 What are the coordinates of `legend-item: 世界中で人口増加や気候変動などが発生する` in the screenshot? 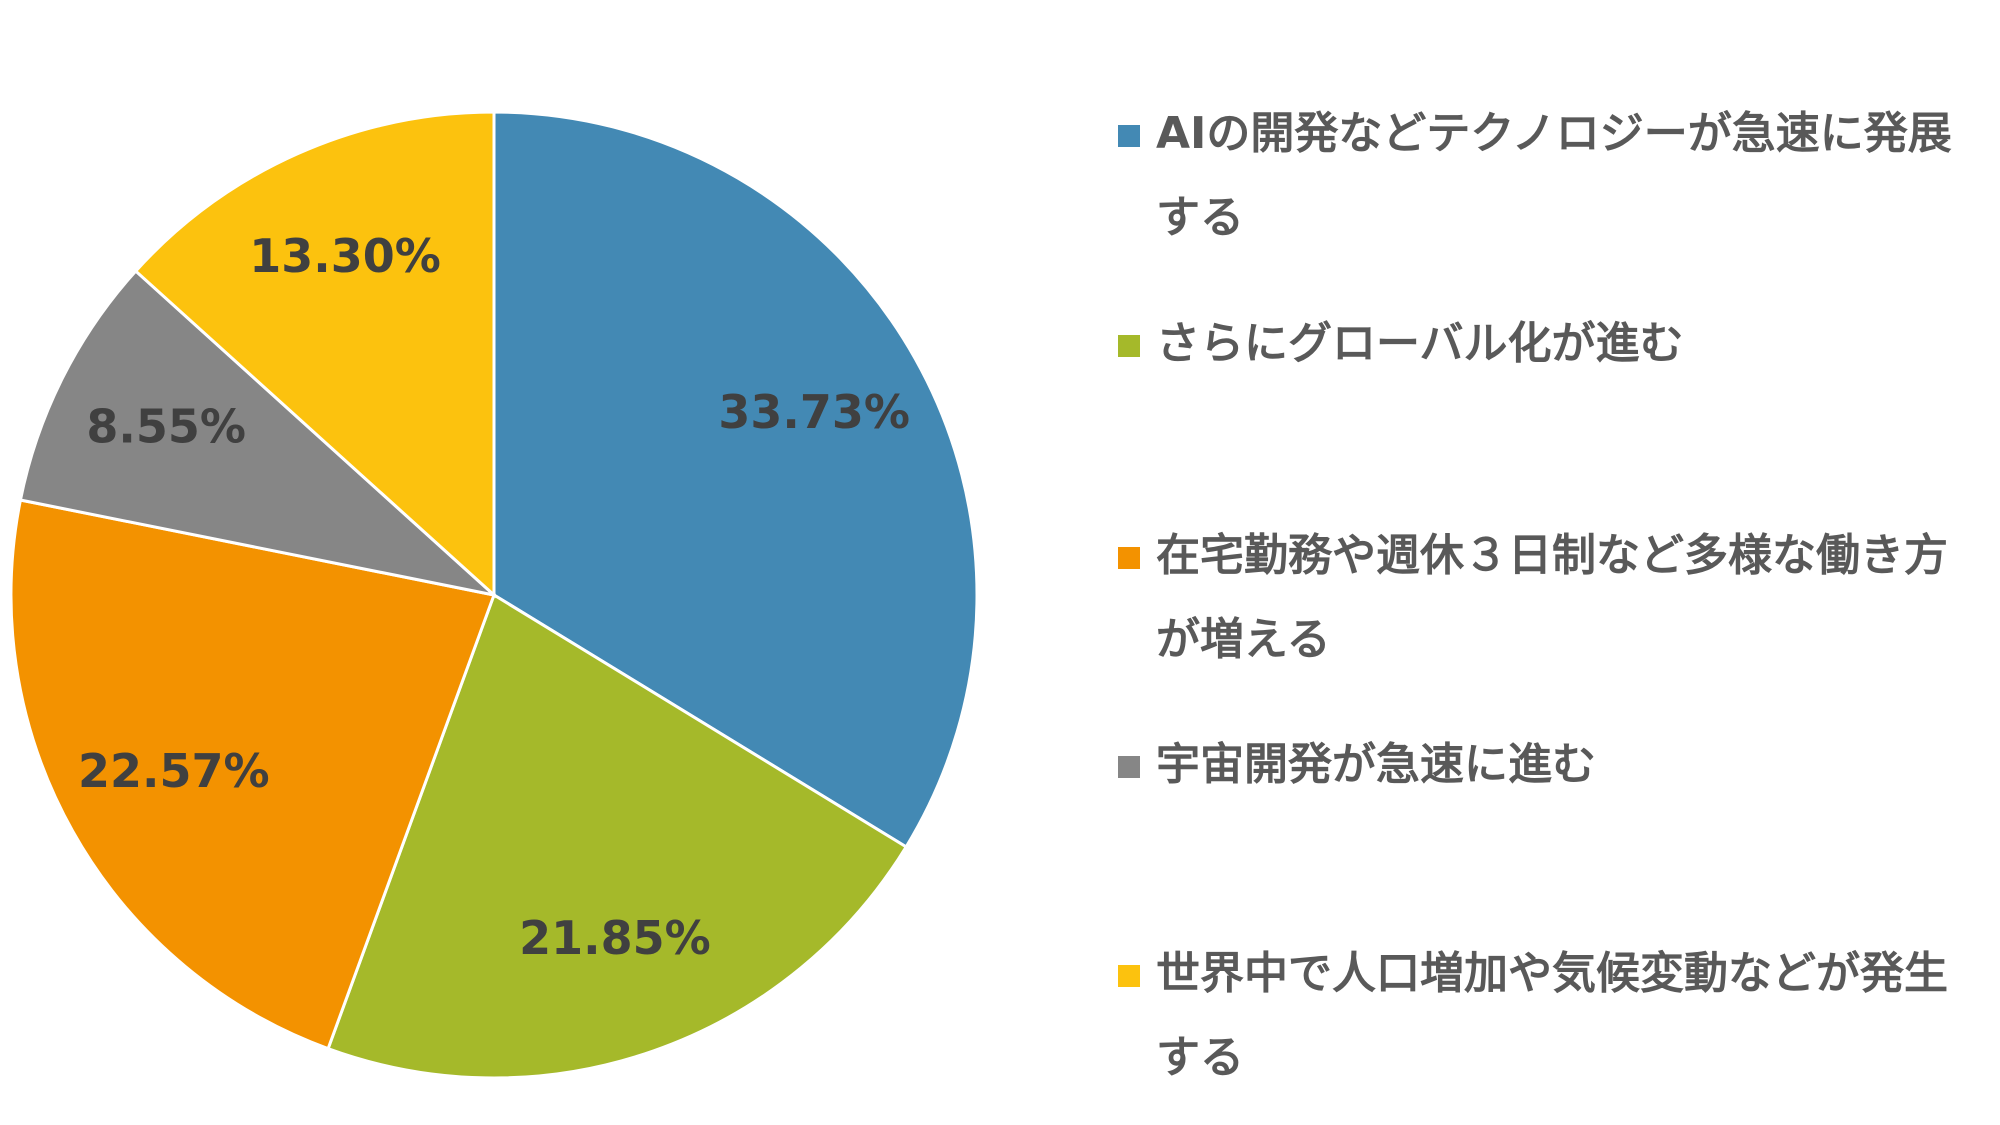 It's located at (1558, 1016).